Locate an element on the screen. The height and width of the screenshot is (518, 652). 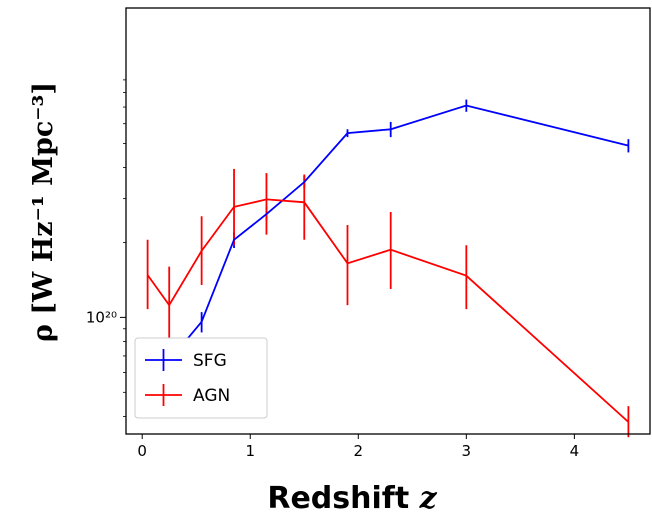
x-axis-label: Redshift z is located at coordinates (352, 498).